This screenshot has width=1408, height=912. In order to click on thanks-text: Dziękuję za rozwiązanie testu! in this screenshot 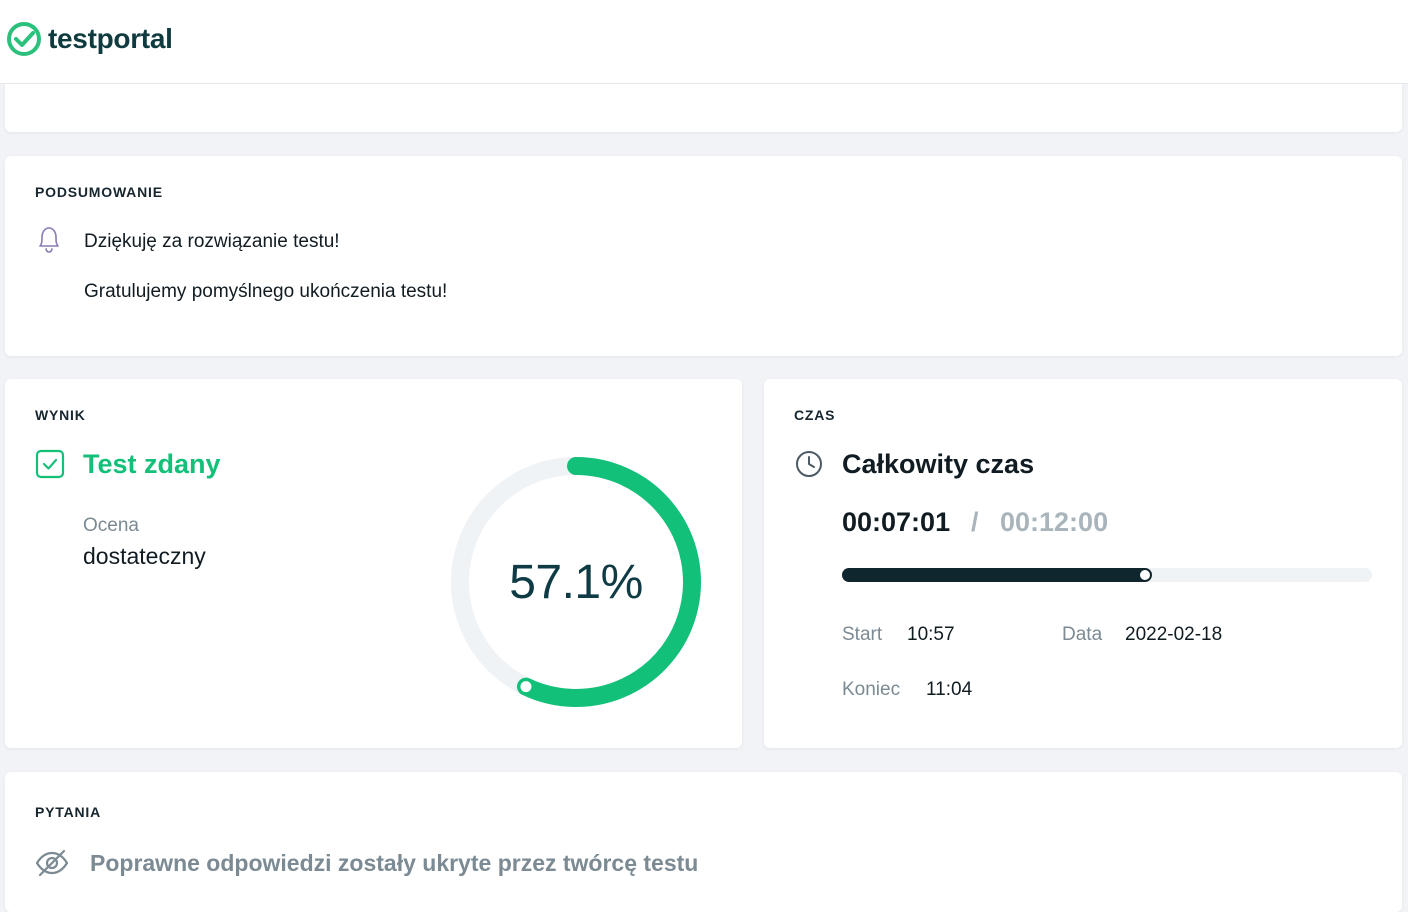, I will do `click(212, 241)`.